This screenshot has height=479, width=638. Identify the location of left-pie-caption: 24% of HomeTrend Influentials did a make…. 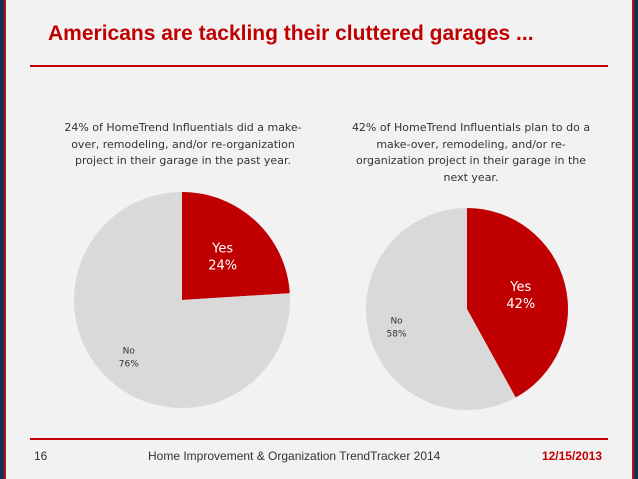
(183, 144).